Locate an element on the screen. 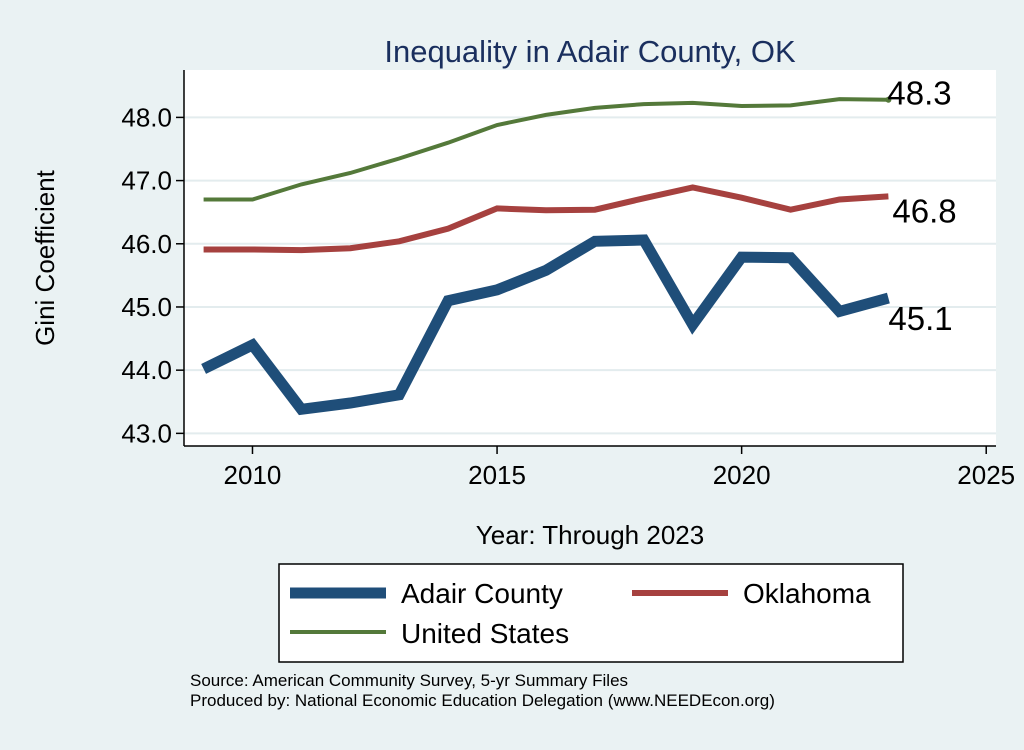 The image size is (1024, 750). chart-title: Inequality in Adair County, OK is located at coordinates (590, 51).